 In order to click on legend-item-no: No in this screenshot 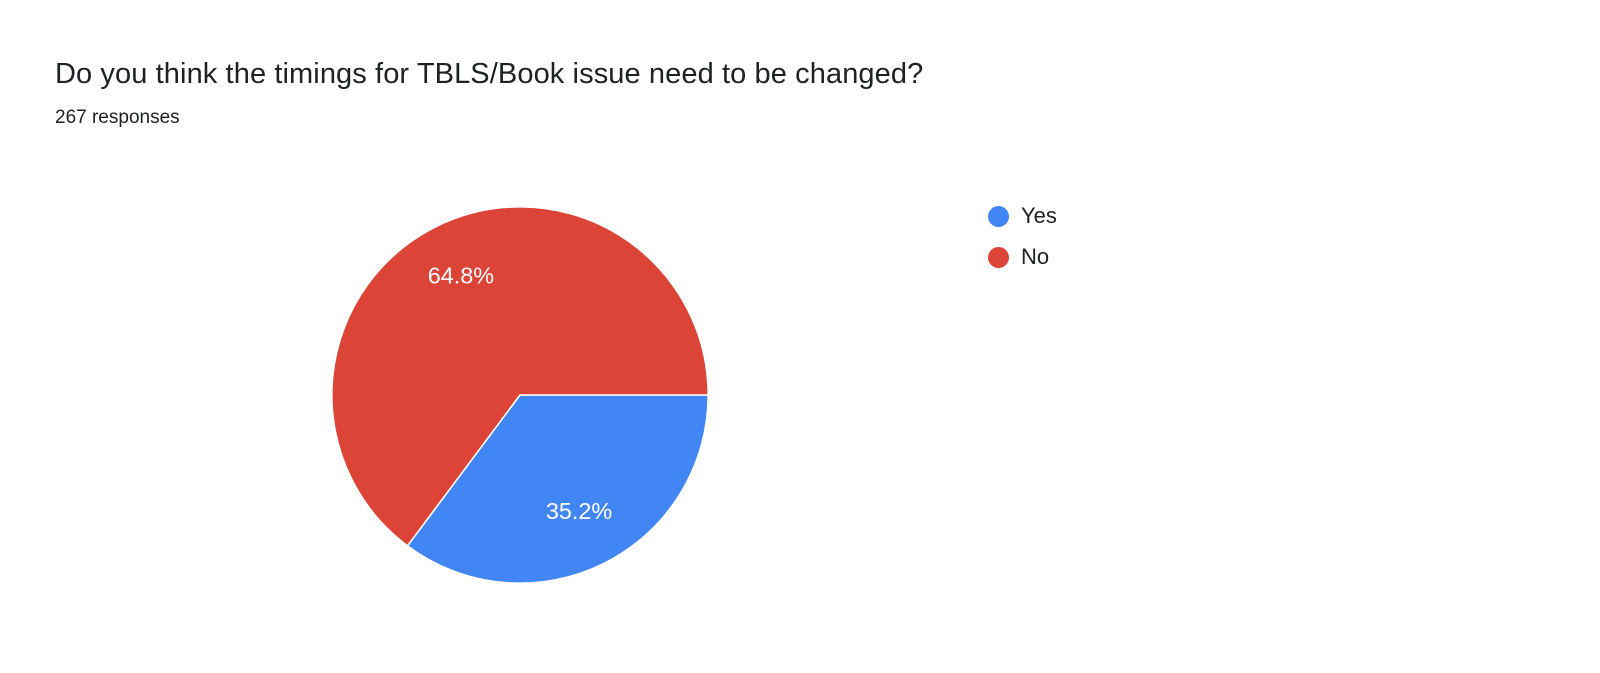, I will do `click(1022, 257)`.